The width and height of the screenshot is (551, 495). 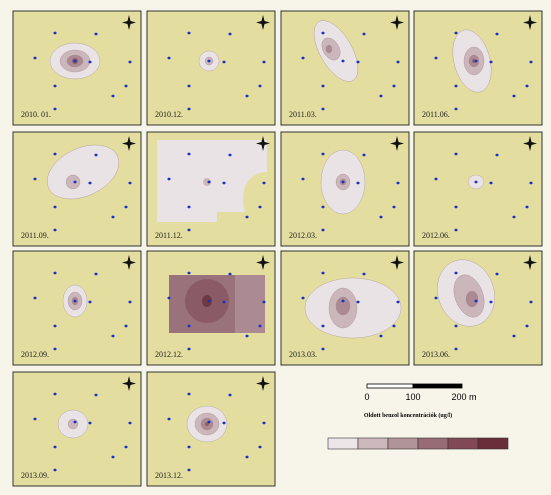 What do you see at coordinates (77, 308) in the screenshot?
I see `map-panel: 2012.09.` at bounding box center [77, 308].